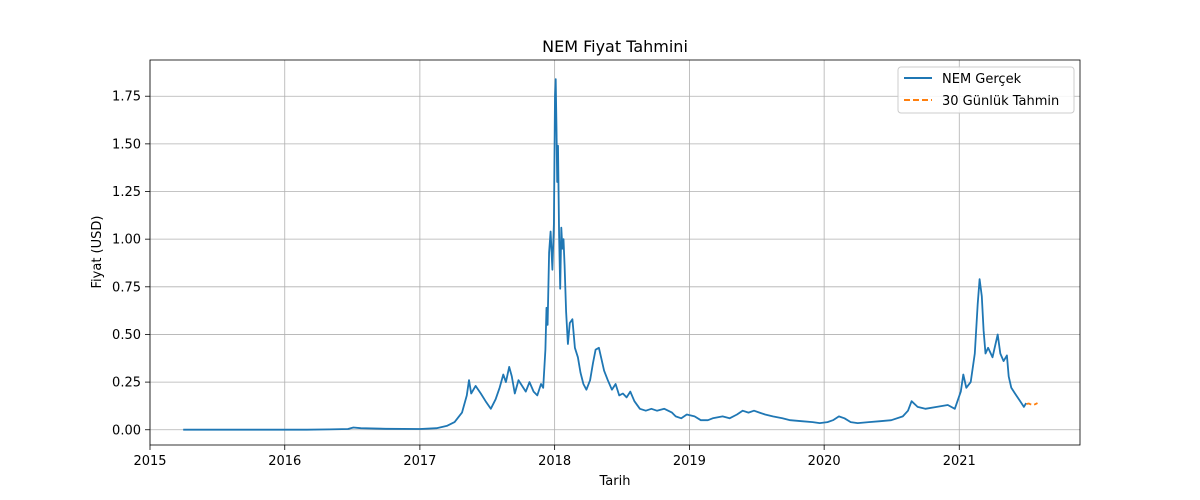  I want to click on x-tick-label: 2017, so click(419, 461).